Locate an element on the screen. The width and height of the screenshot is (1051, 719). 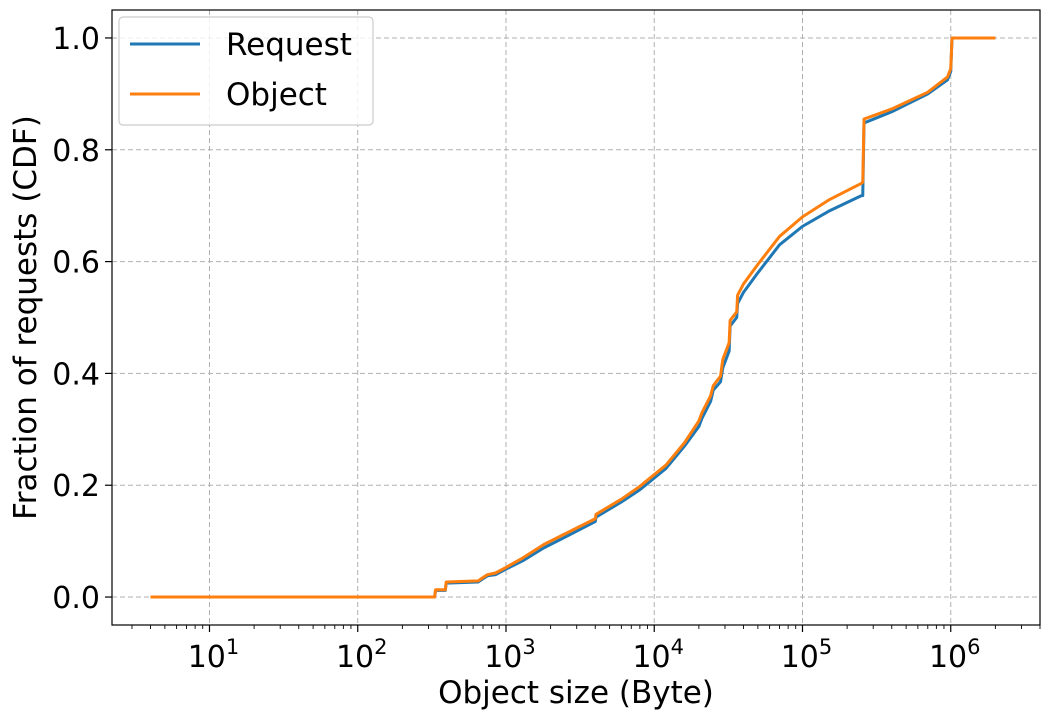
x-tick-label: 10⁵ is located at coordinates (807, 655).